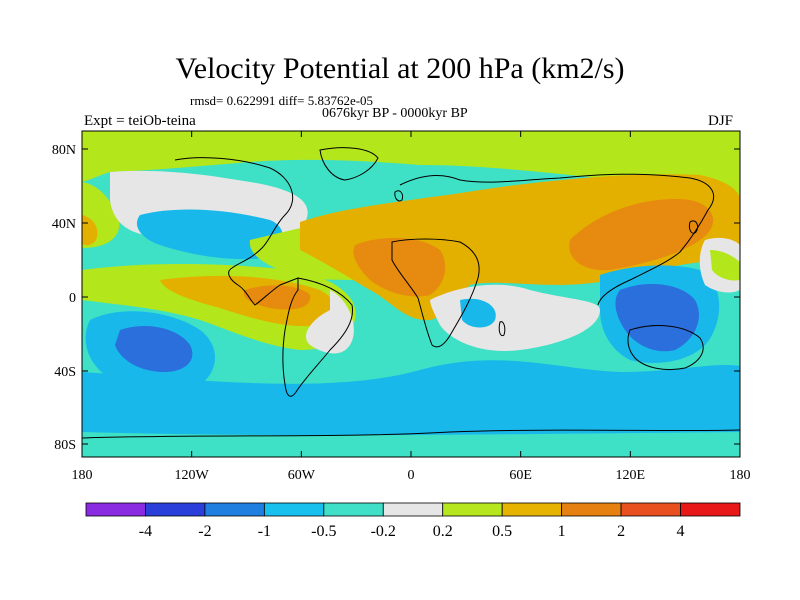 The image size is (800, 600). Describe the element at coordinates (65, 445) in the screenshot. I see `lat-tick-label: 80S` at that location.